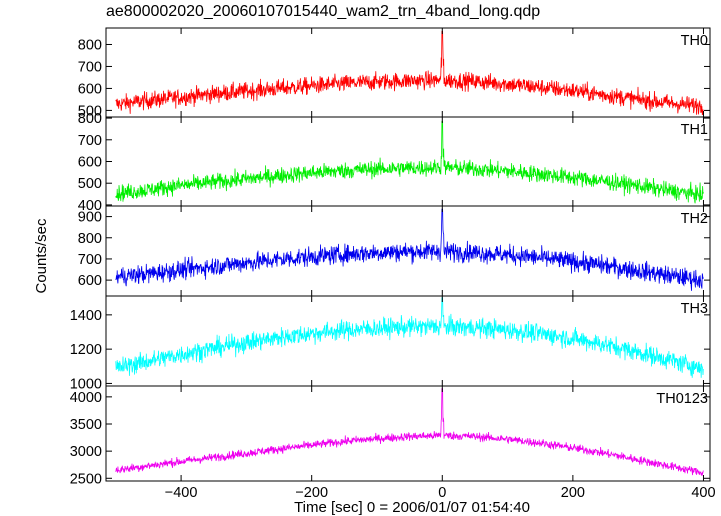 Image resolution: width=721 pixels, height=516 pixels. I want to click on panel-label: TH2, so click(694, 219).